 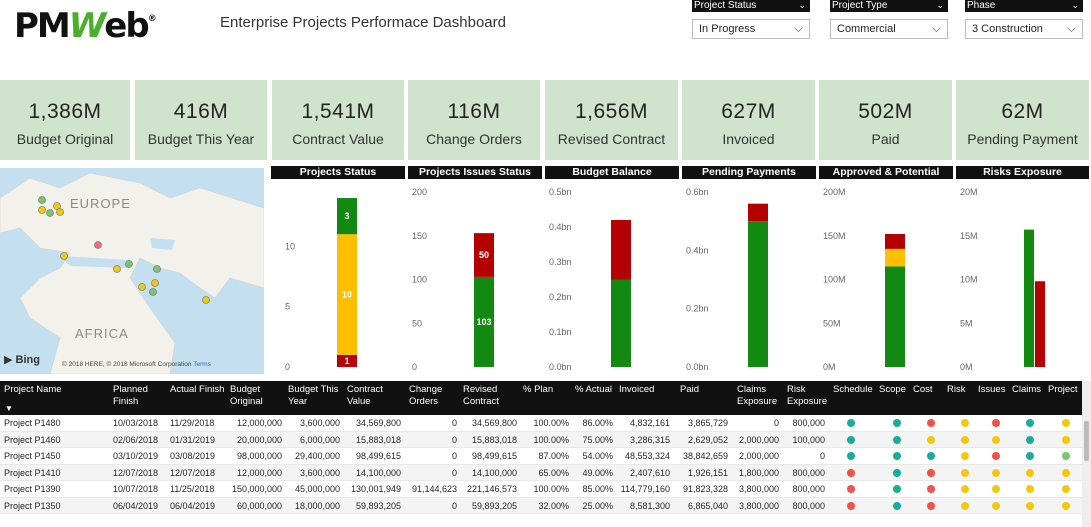 I want to click on column-header: Planned Finish, so click(x=130, y=395).